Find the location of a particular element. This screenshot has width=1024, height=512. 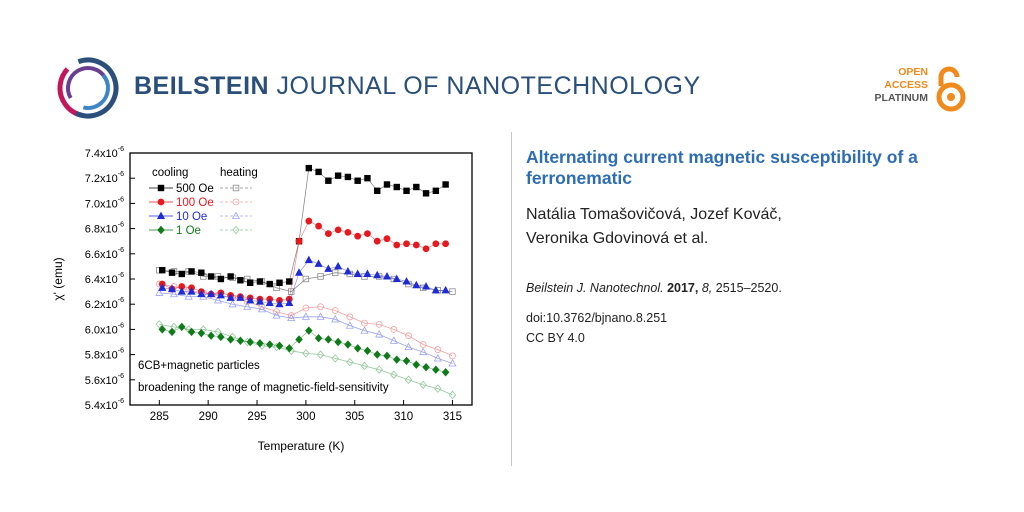

legend-label: 500 Oe is located at coordinates (195, 189).